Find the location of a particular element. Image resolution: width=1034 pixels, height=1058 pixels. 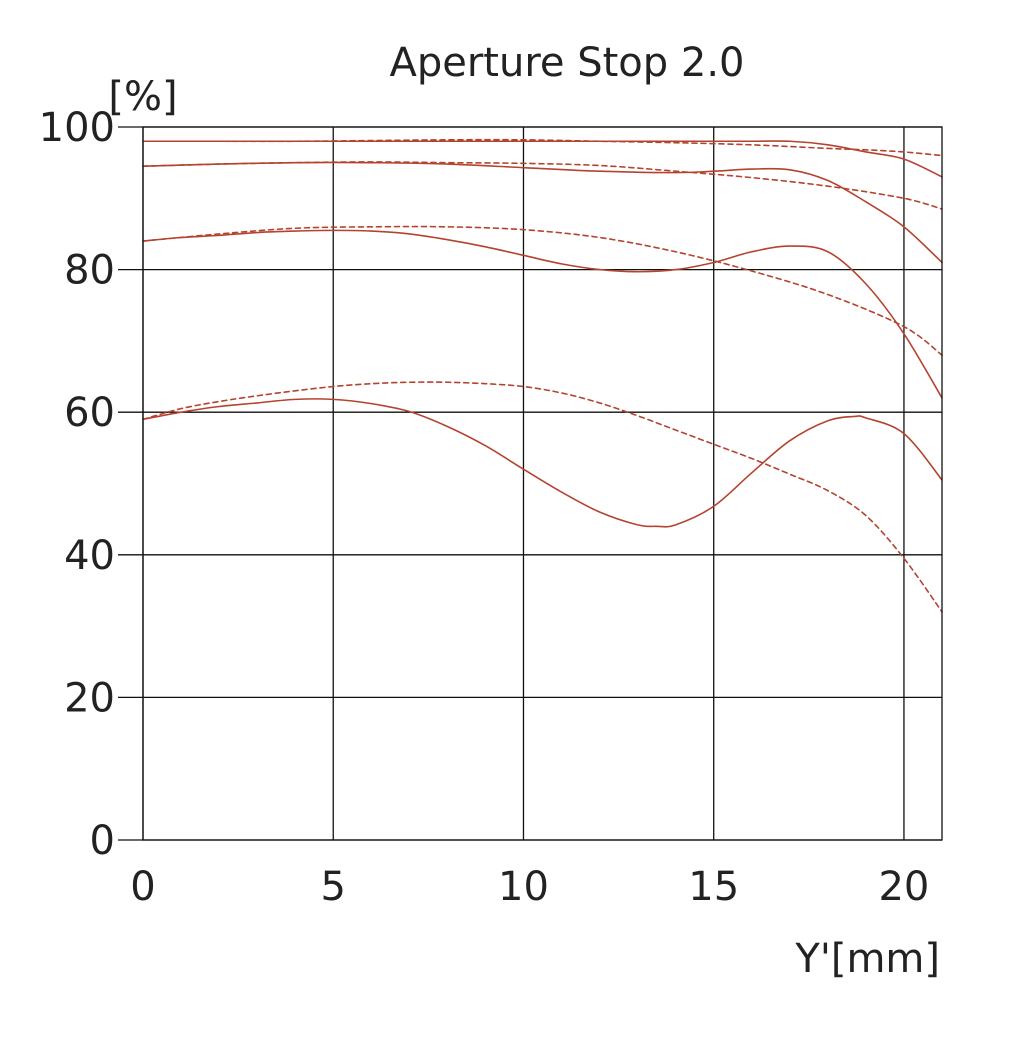

y-tick-labels: 0 20 40 60 80 100 is located at coordinates (77, 484).